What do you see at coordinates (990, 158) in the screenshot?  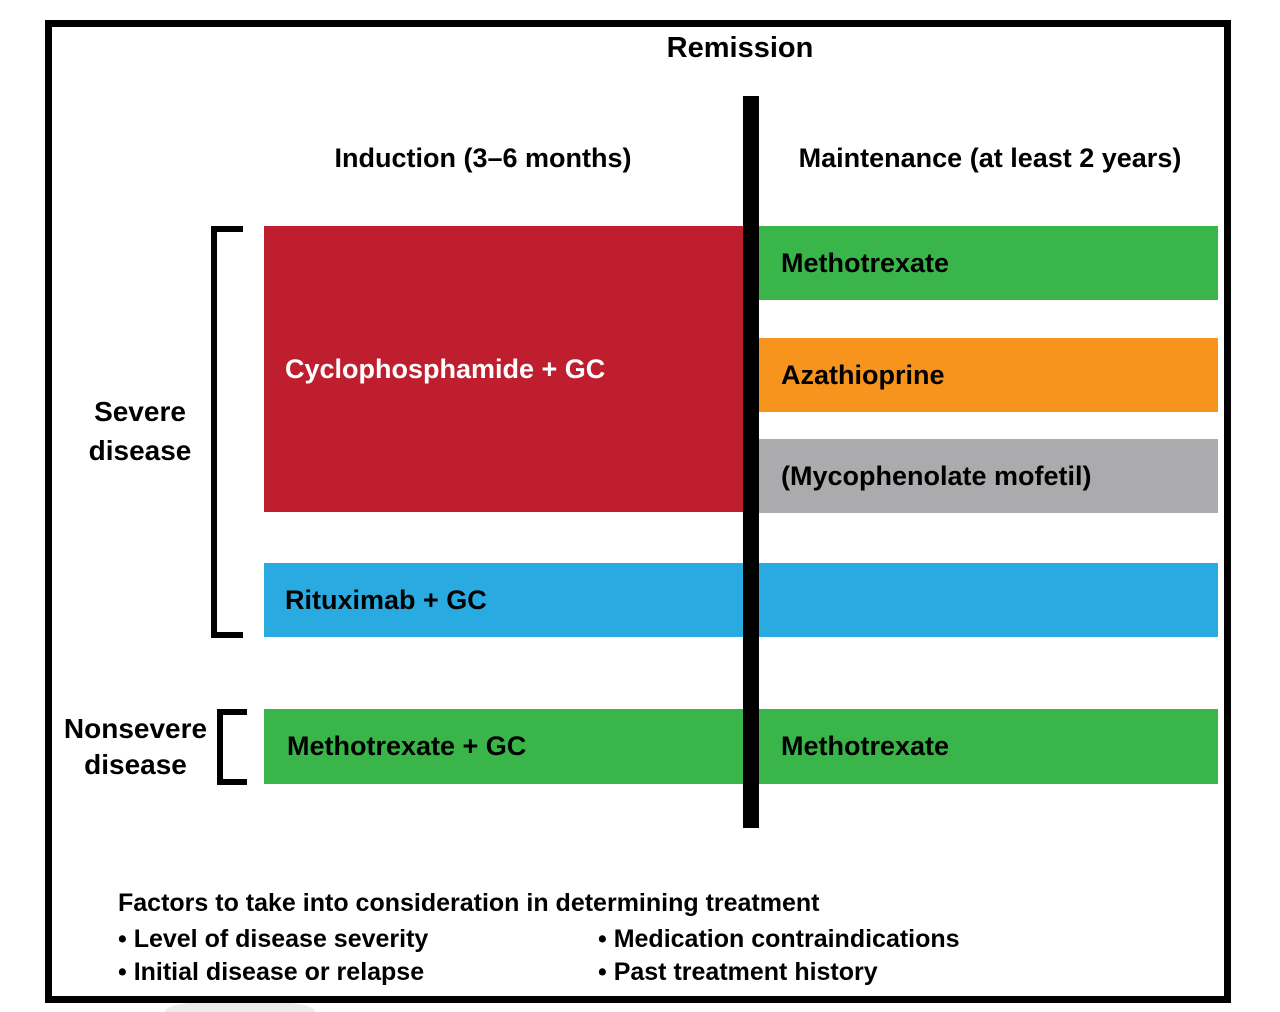 I see `maintenance-phase-header: Maintenance (at least 2 years)` at bounding box center [990, 158].